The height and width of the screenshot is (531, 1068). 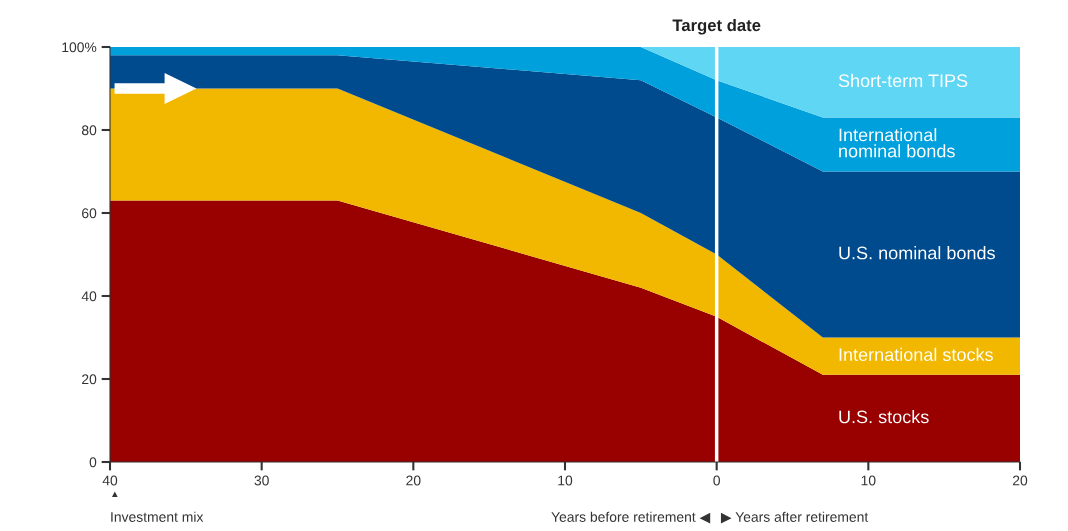 I want to click on series-label: Short-term TIPS, so click(x=903, y=80).